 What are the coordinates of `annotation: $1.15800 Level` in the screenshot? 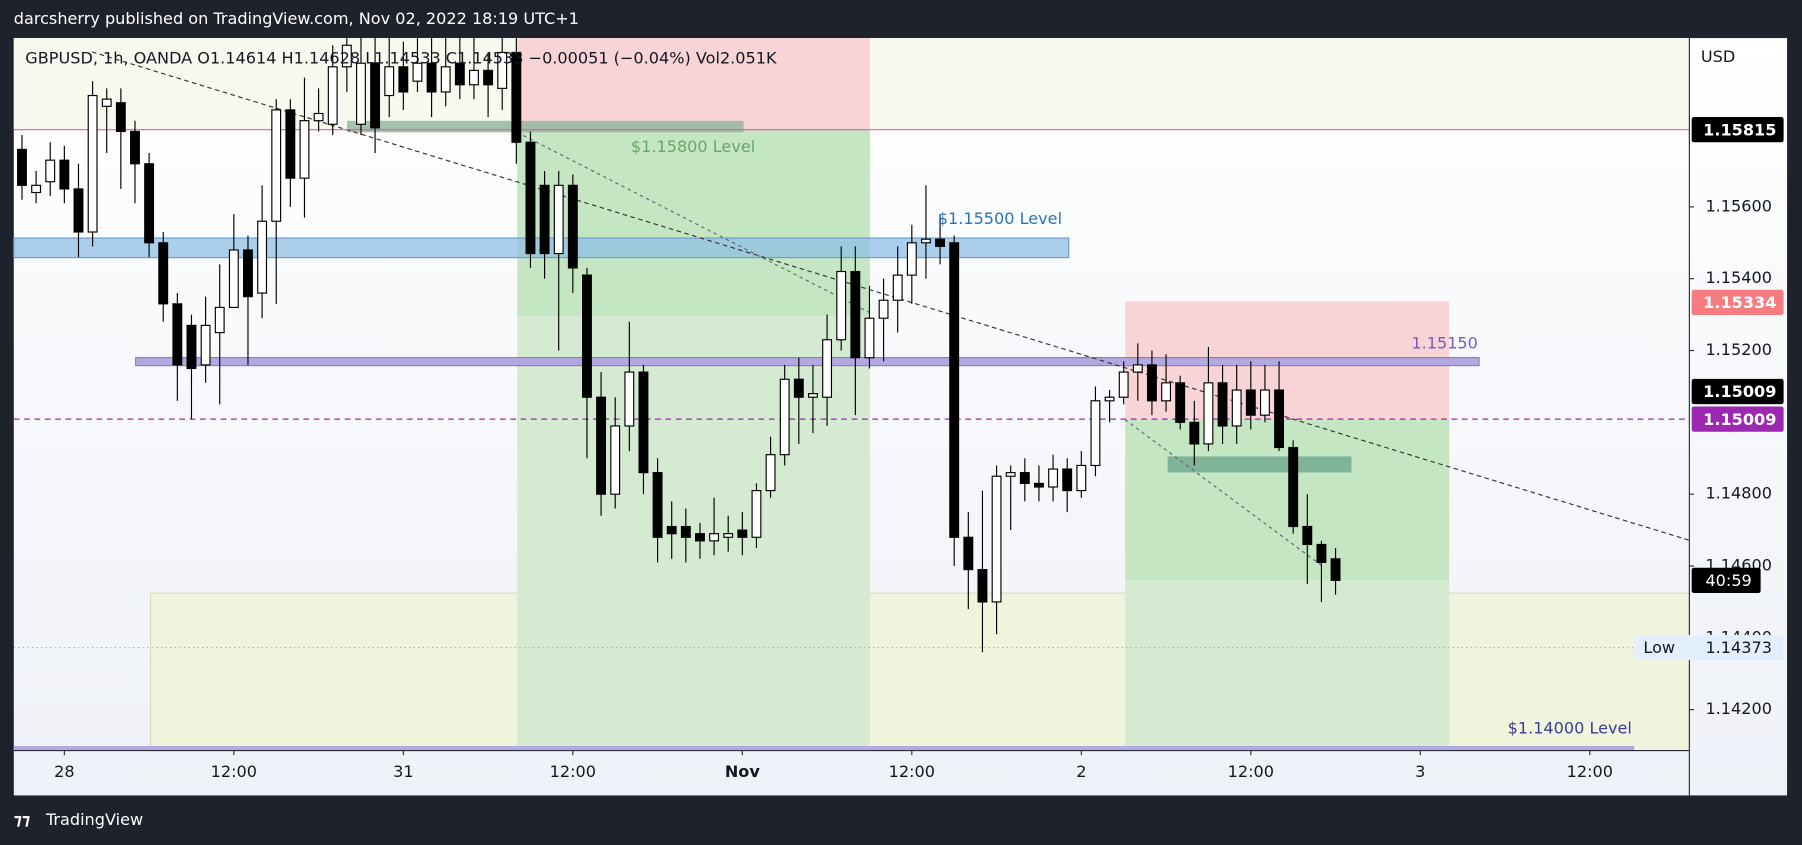 It's located at (693, 146).